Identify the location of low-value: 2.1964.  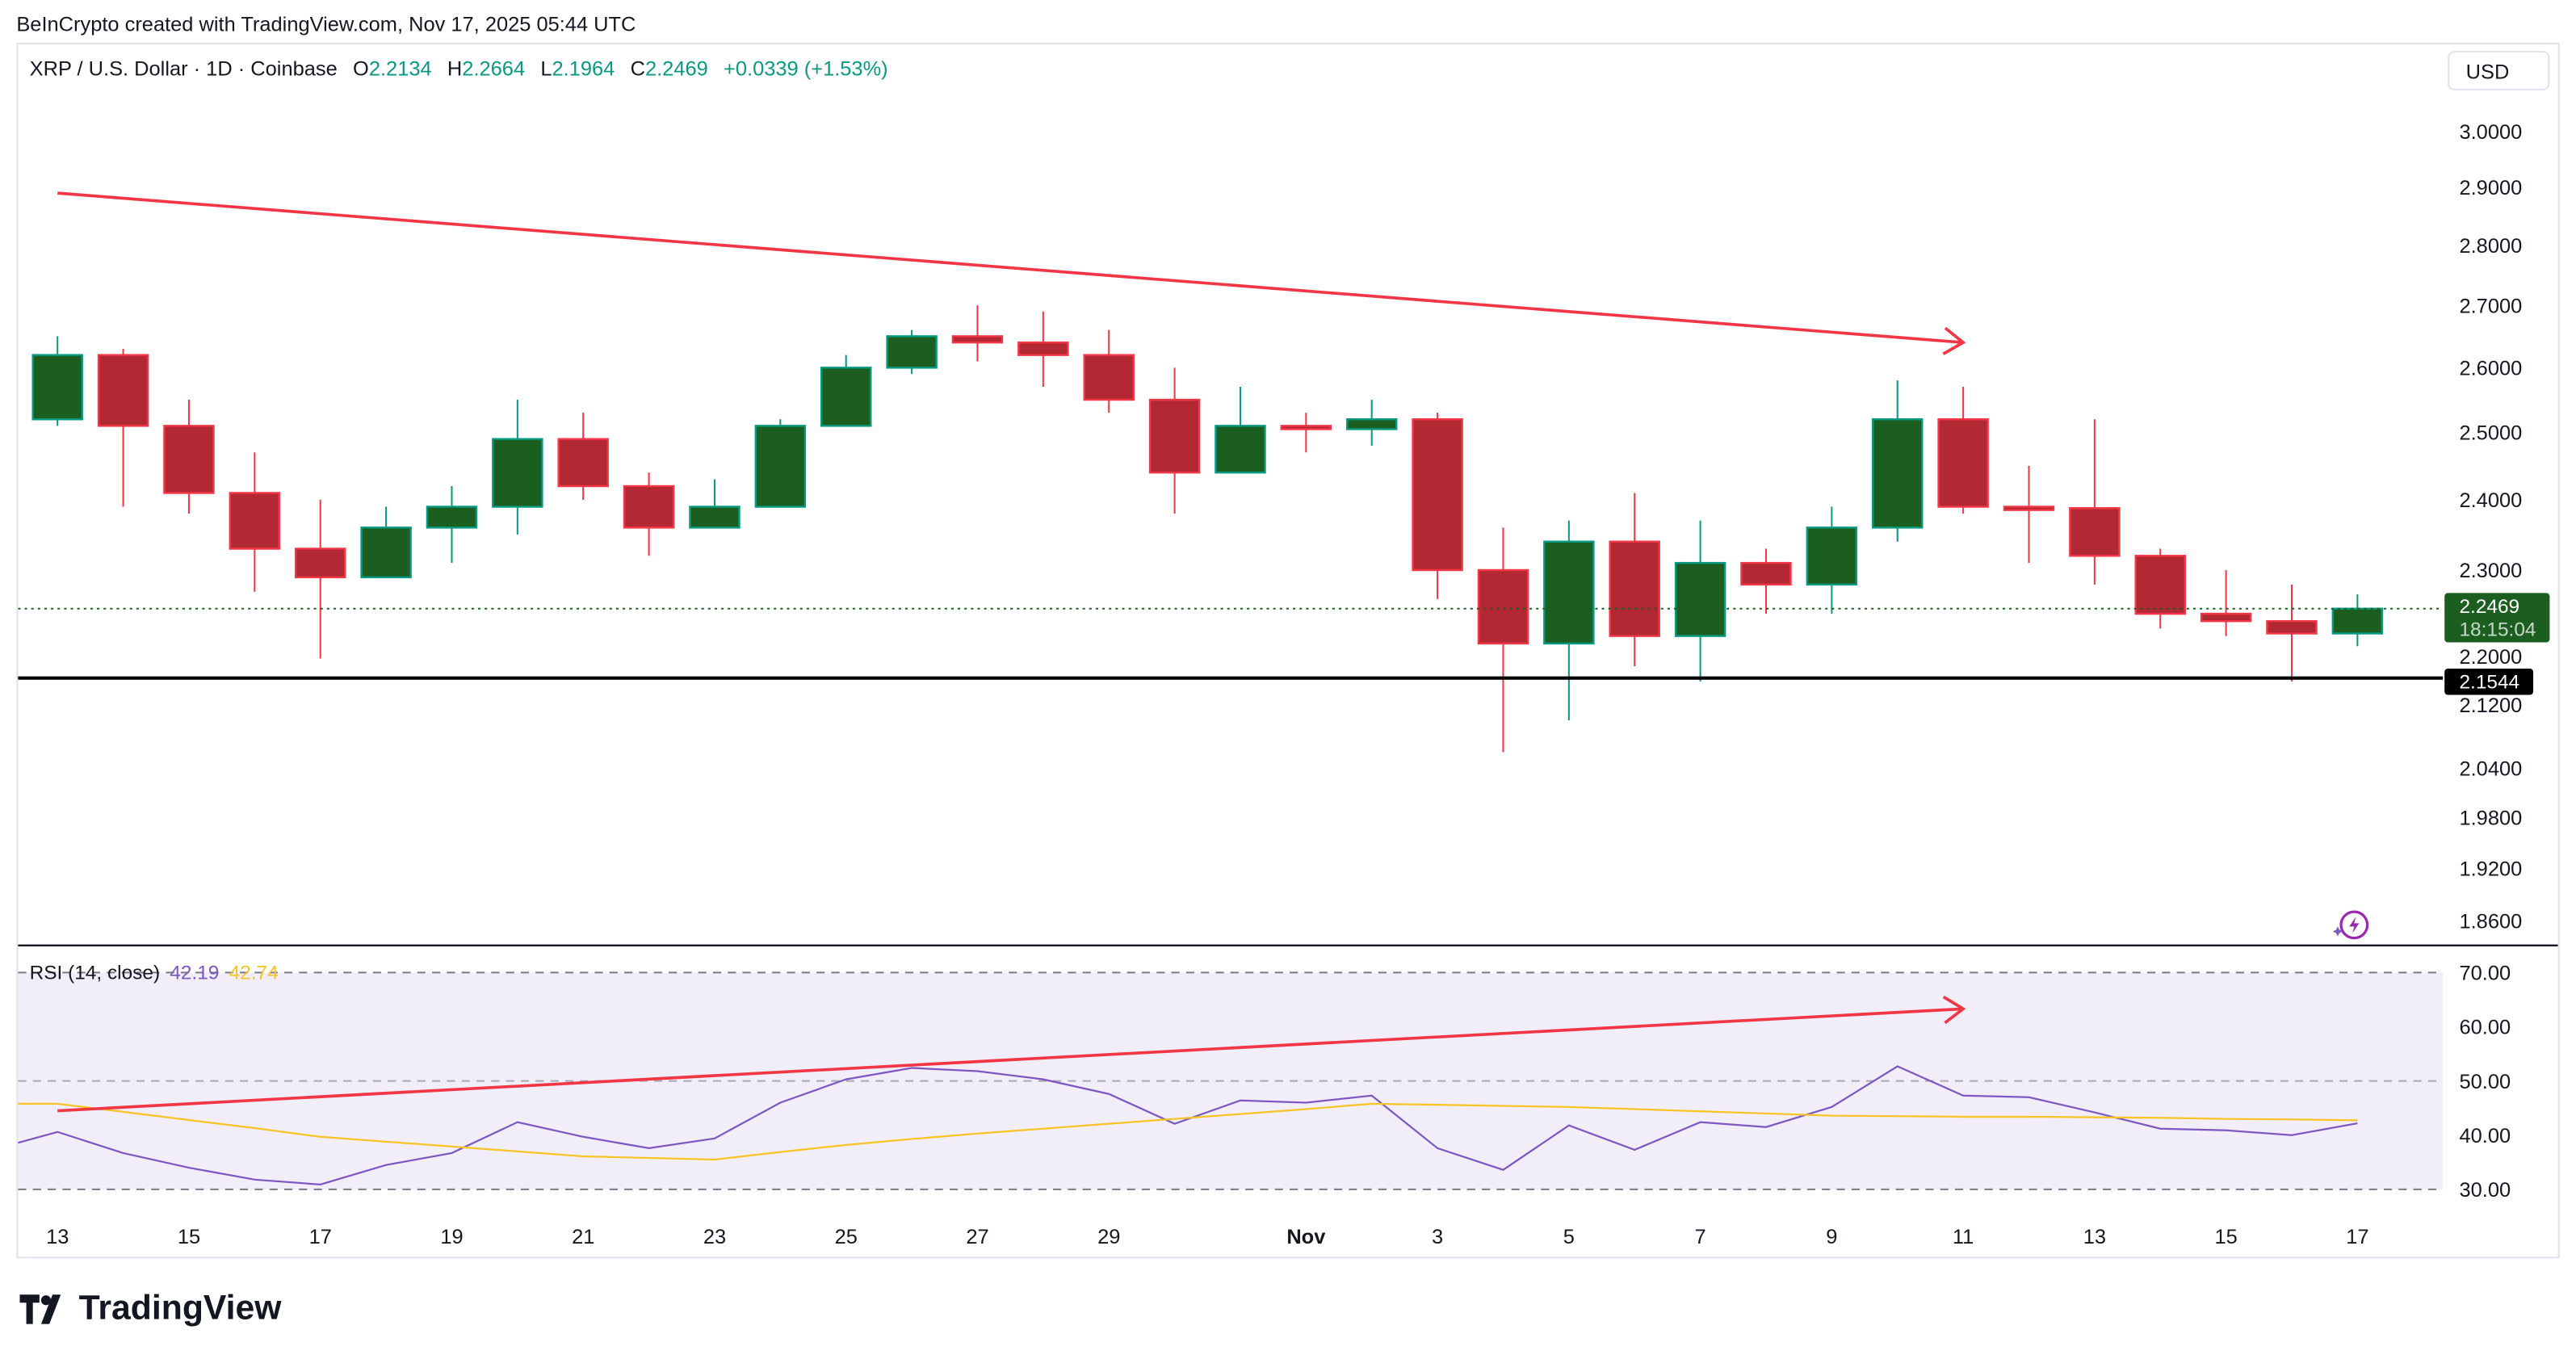
(583, 69).